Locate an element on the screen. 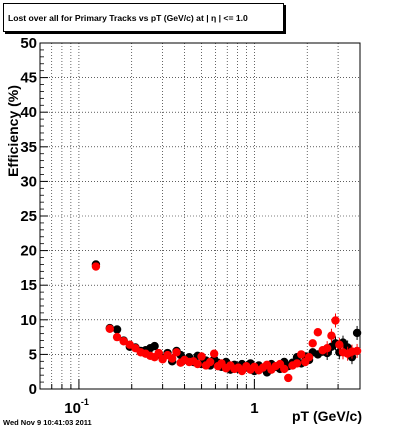 The width and height of the screenshot is (400, 433). timestamp-footer: Wed Nov 9 10:41:03 2011 is located at coordinates (47, 422).